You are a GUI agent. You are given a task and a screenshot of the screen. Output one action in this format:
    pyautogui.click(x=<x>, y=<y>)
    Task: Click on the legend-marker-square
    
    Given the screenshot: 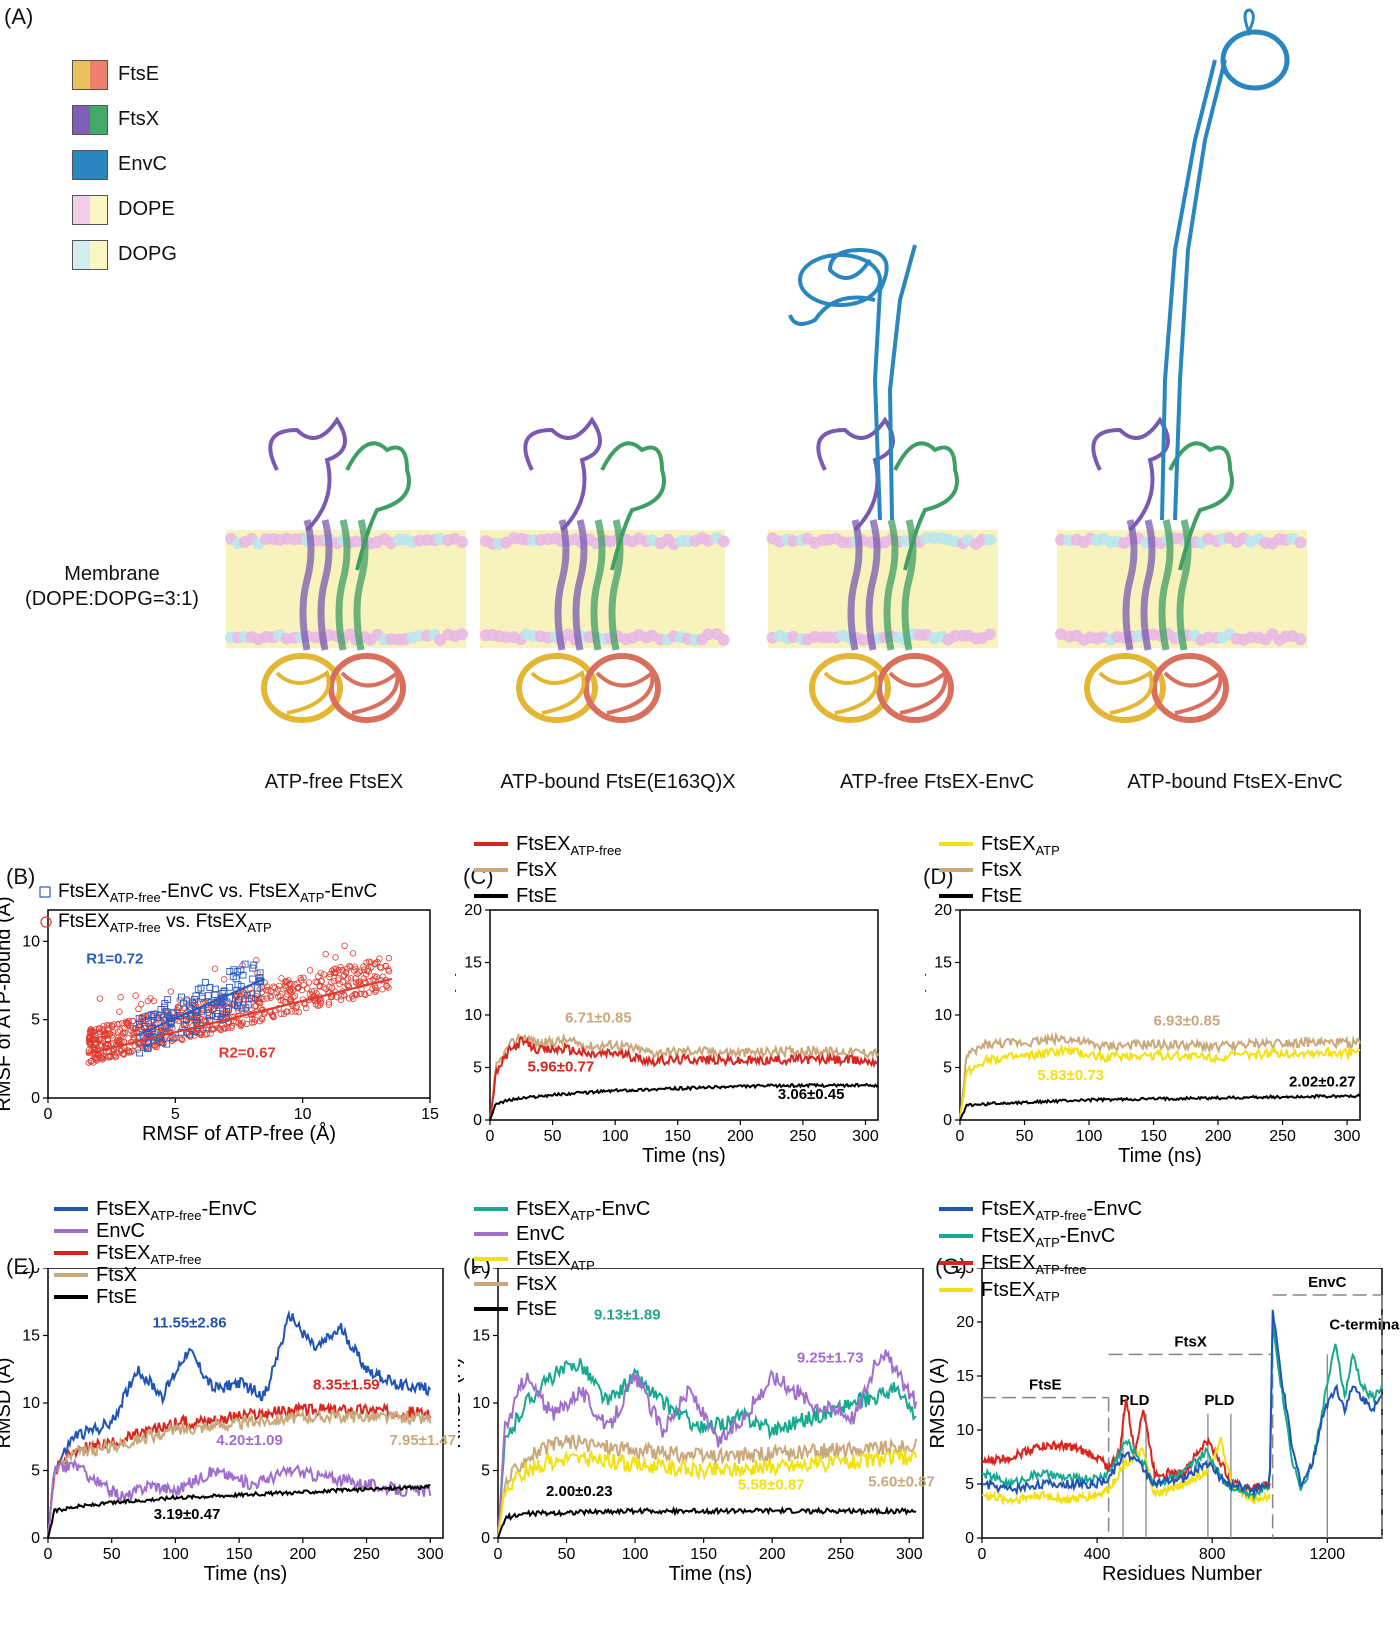 What is the action you would take?
    pyautogui.click(x=45, y=892)
    